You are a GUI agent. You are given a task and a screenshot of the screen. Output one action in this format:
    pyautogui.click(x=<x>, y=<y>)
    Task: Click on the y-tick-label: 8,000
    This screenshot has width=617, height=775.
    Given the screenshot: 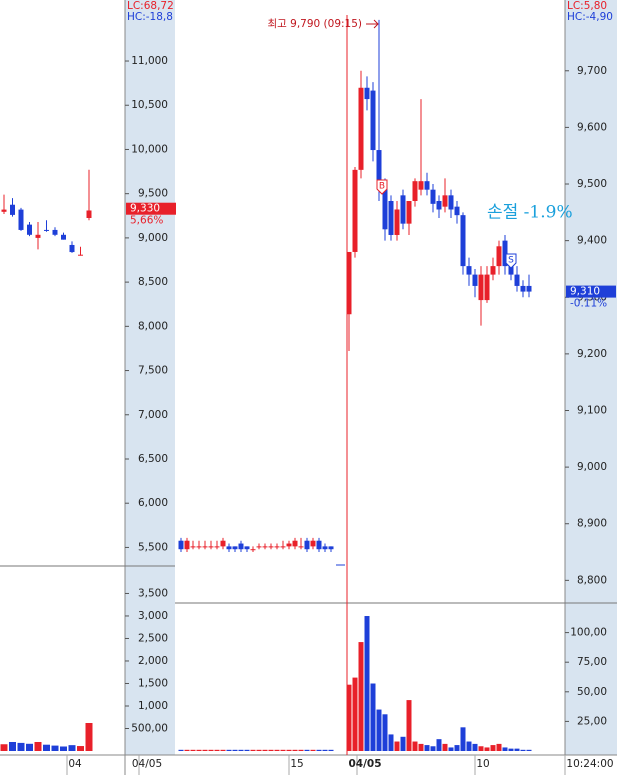 What is the action you would take?
    pyautogui.click(x=153, y=326)
    